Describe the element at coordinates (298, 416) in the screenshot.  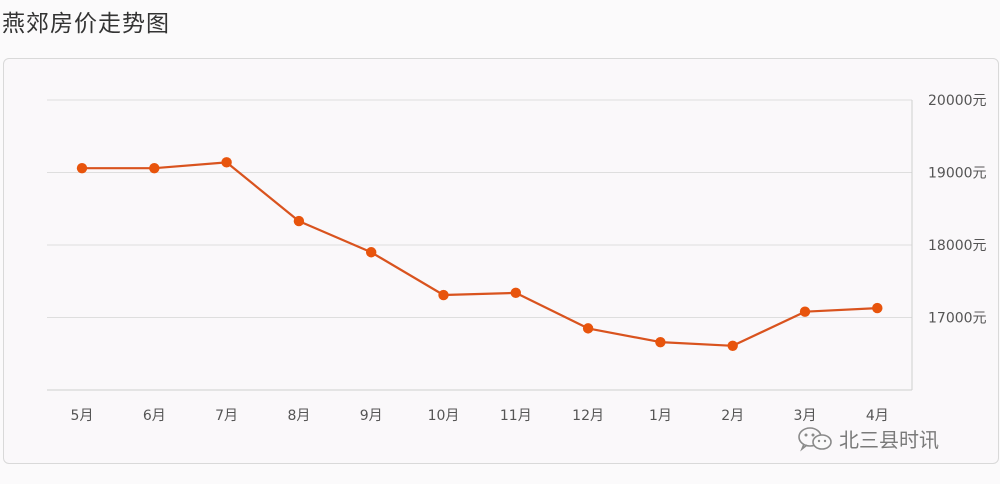
I see `x-tick-label: 8月` at that location.